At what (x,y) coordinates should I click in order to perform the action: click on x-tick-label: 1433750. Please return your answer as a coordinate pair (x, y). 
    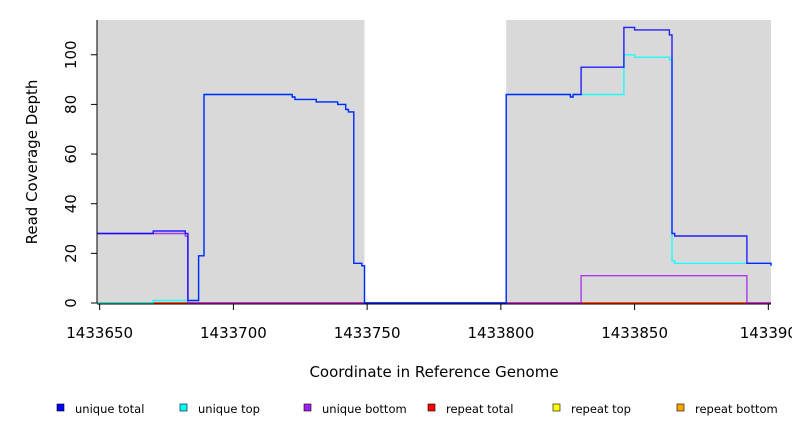
    Looking at the image, I should click on (367, 333).